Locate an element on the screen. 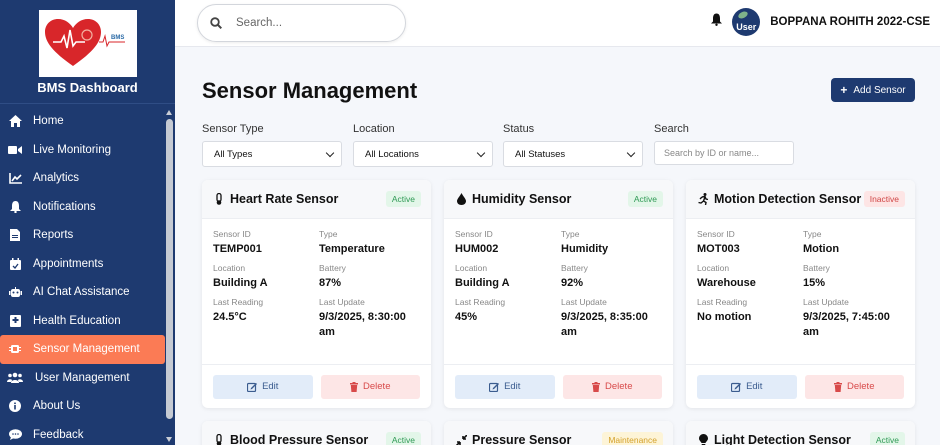 This screenshot has height=445, width=940. sidebar-item-sensor-management: Sensor Management is located at coordinates (82, 349).